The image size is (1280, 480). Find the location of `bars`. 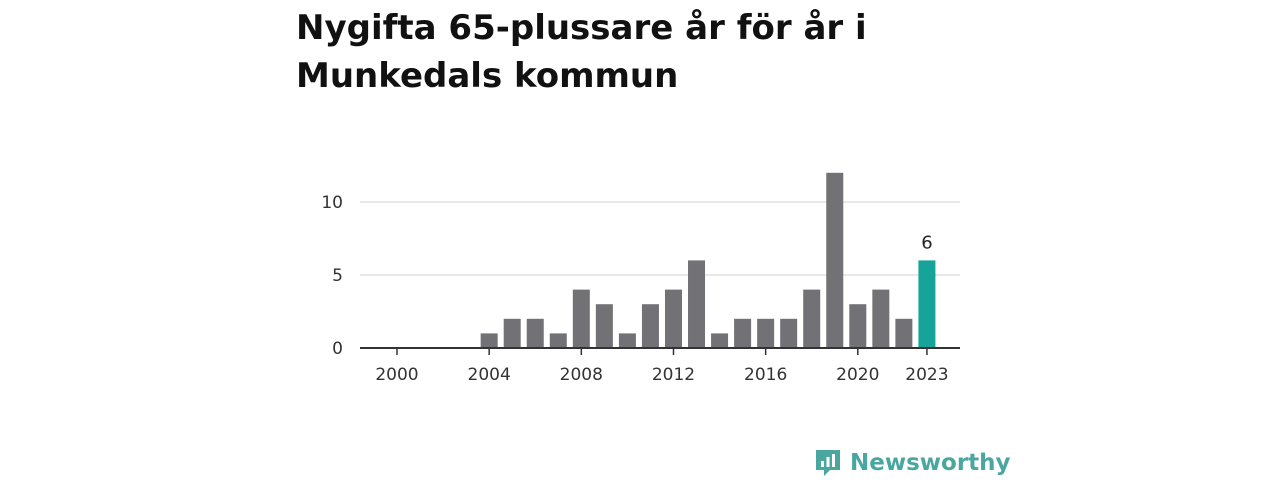

bars is located at coordinates (708, 260).